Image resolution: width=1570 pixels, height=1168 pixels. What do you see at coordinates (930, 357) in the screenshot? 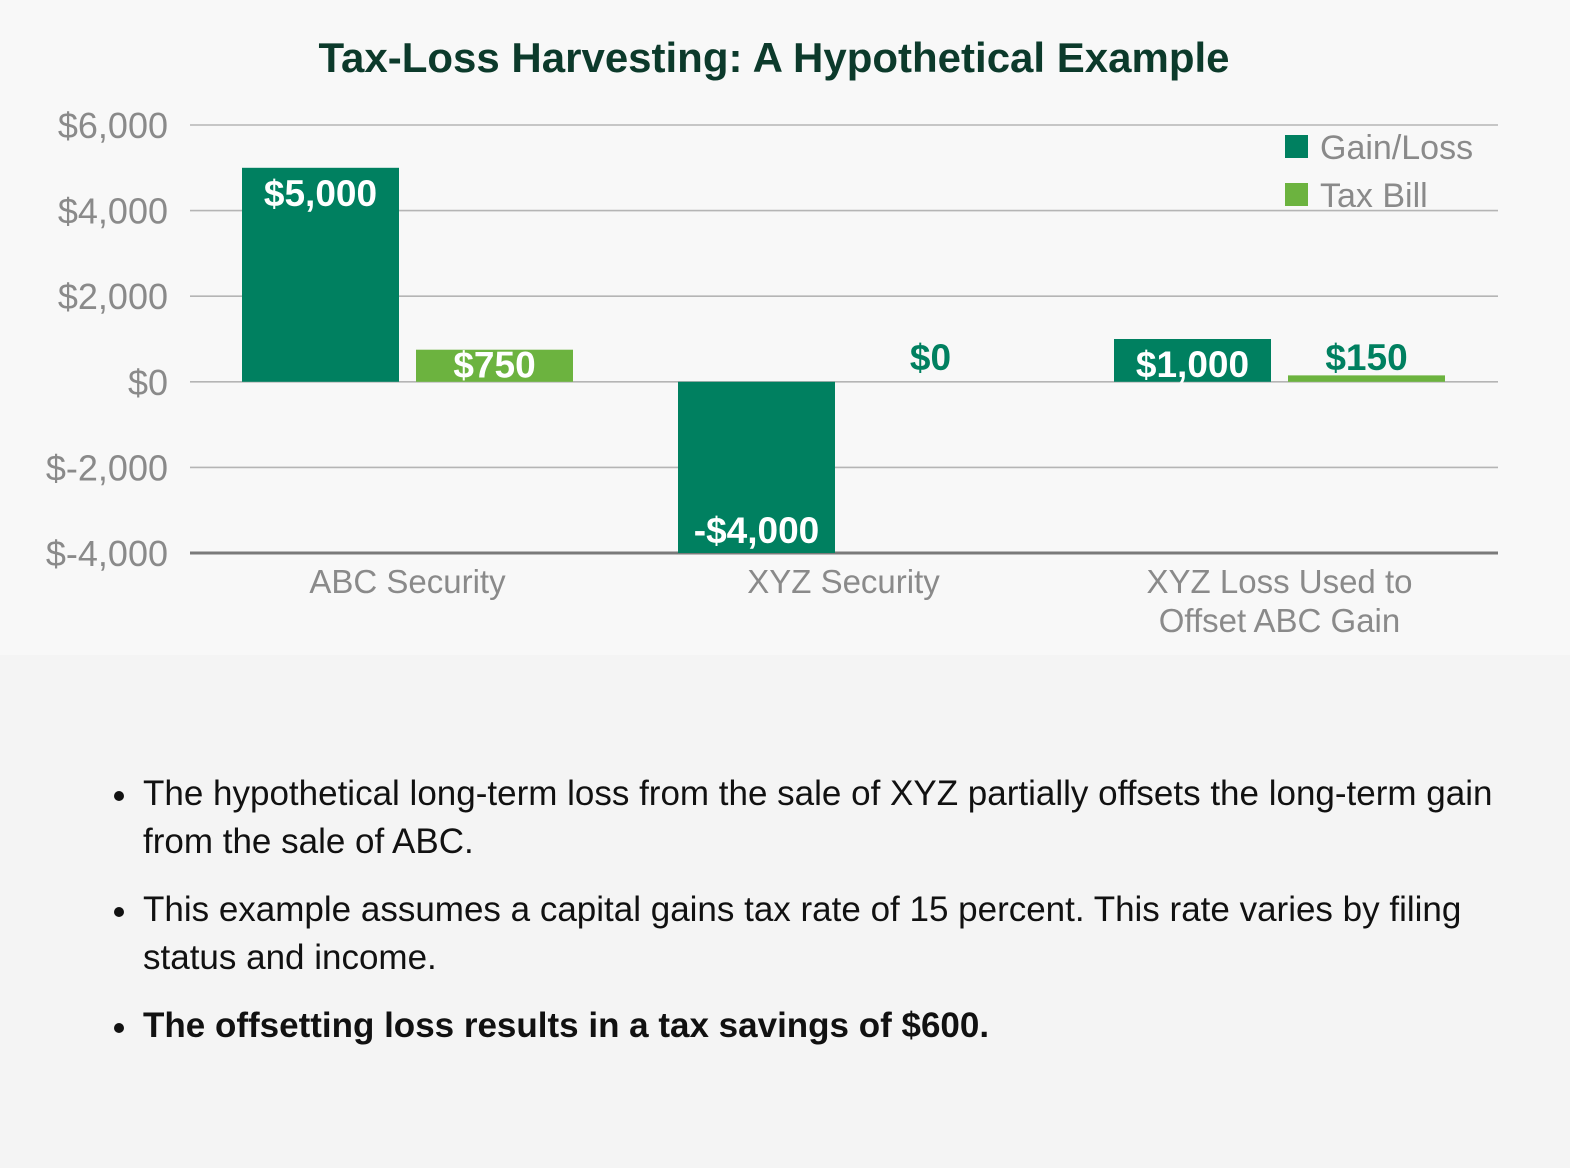
I see `data-label: $0` at bounding box center [930, 357].